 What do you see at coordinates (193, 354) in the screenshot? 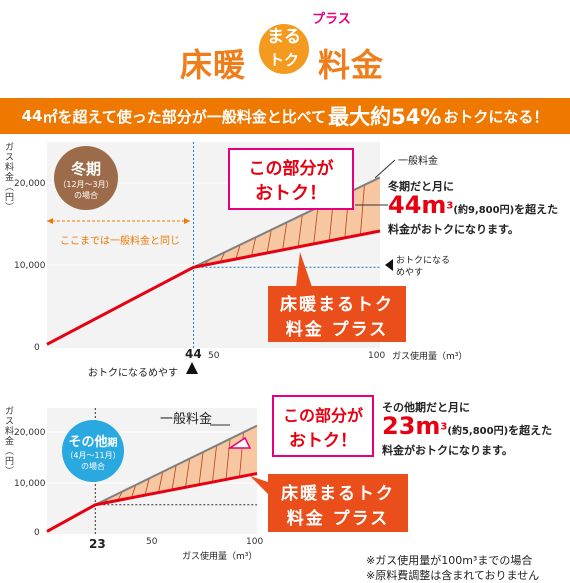
I see `chart1-xtick-threshold: 44` at bounding box center [193, 354].